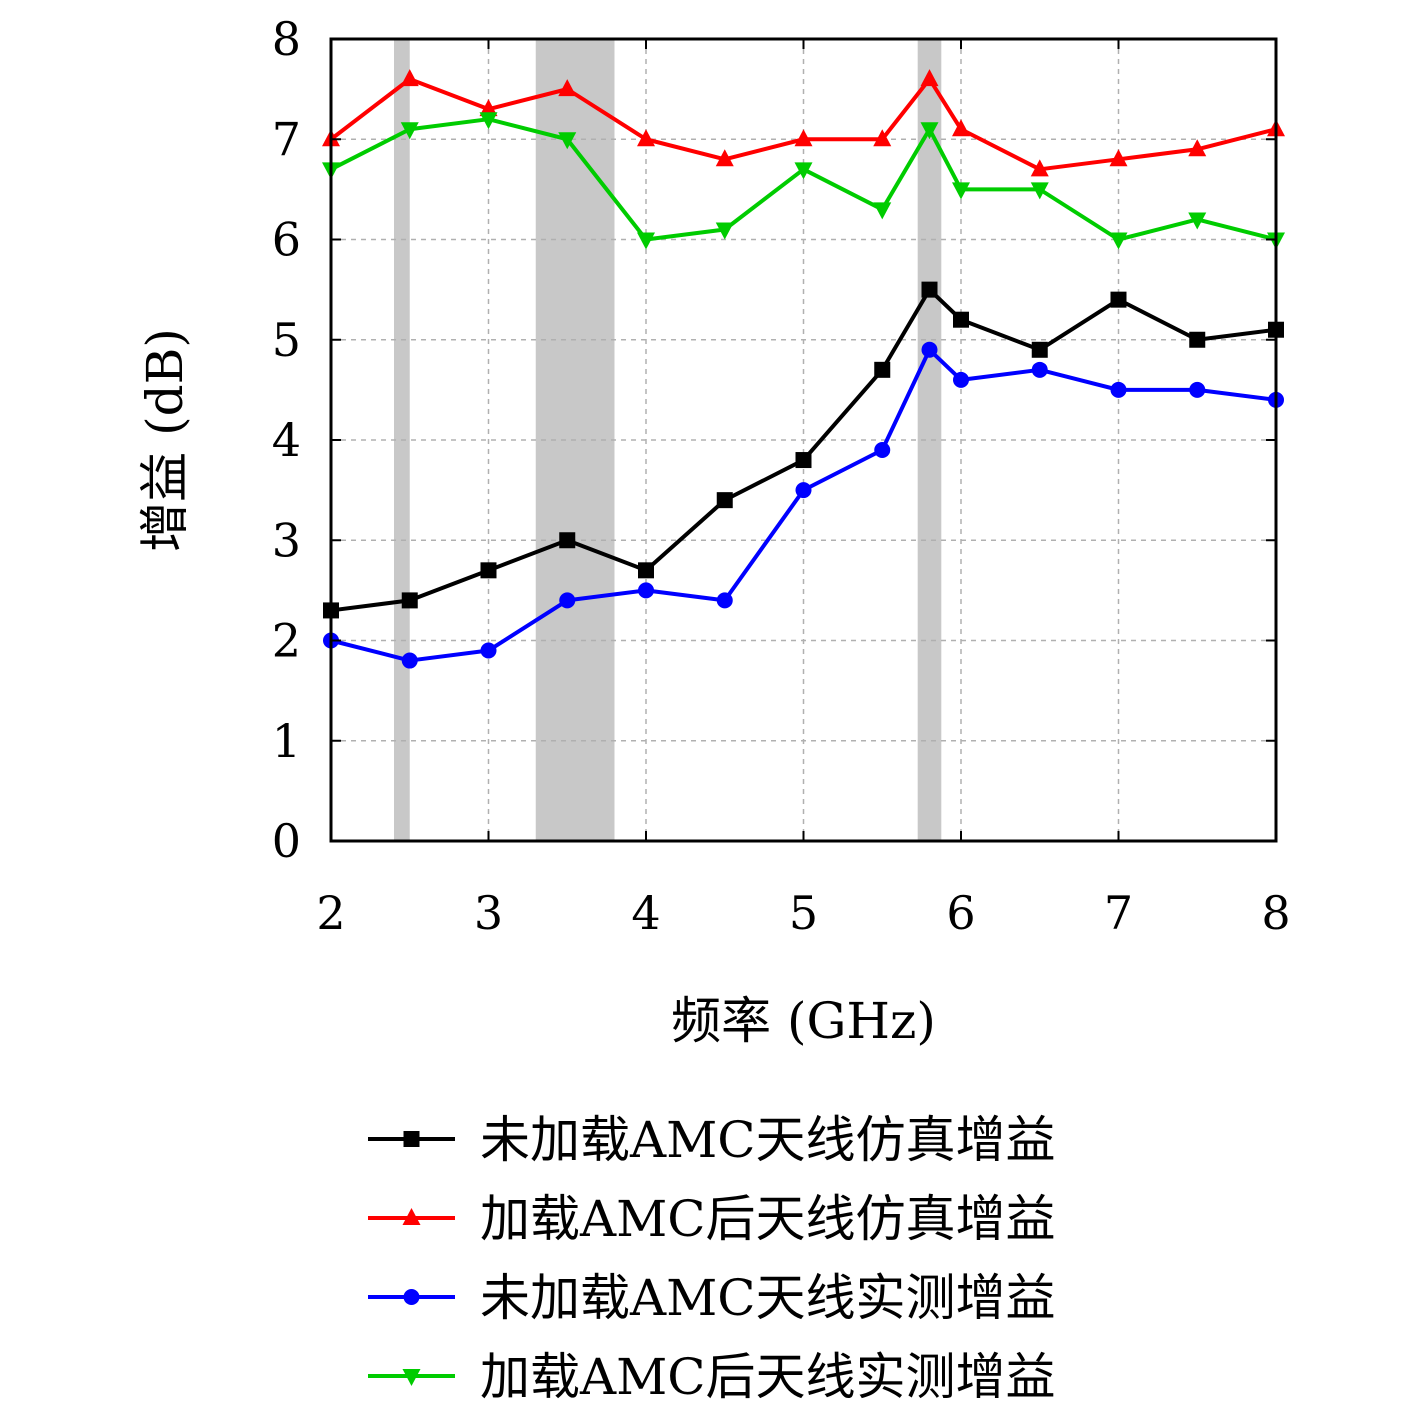 This screenshot has height=1425, width=1417. I want to click on x-tick-label: 4, so click(645, 913).